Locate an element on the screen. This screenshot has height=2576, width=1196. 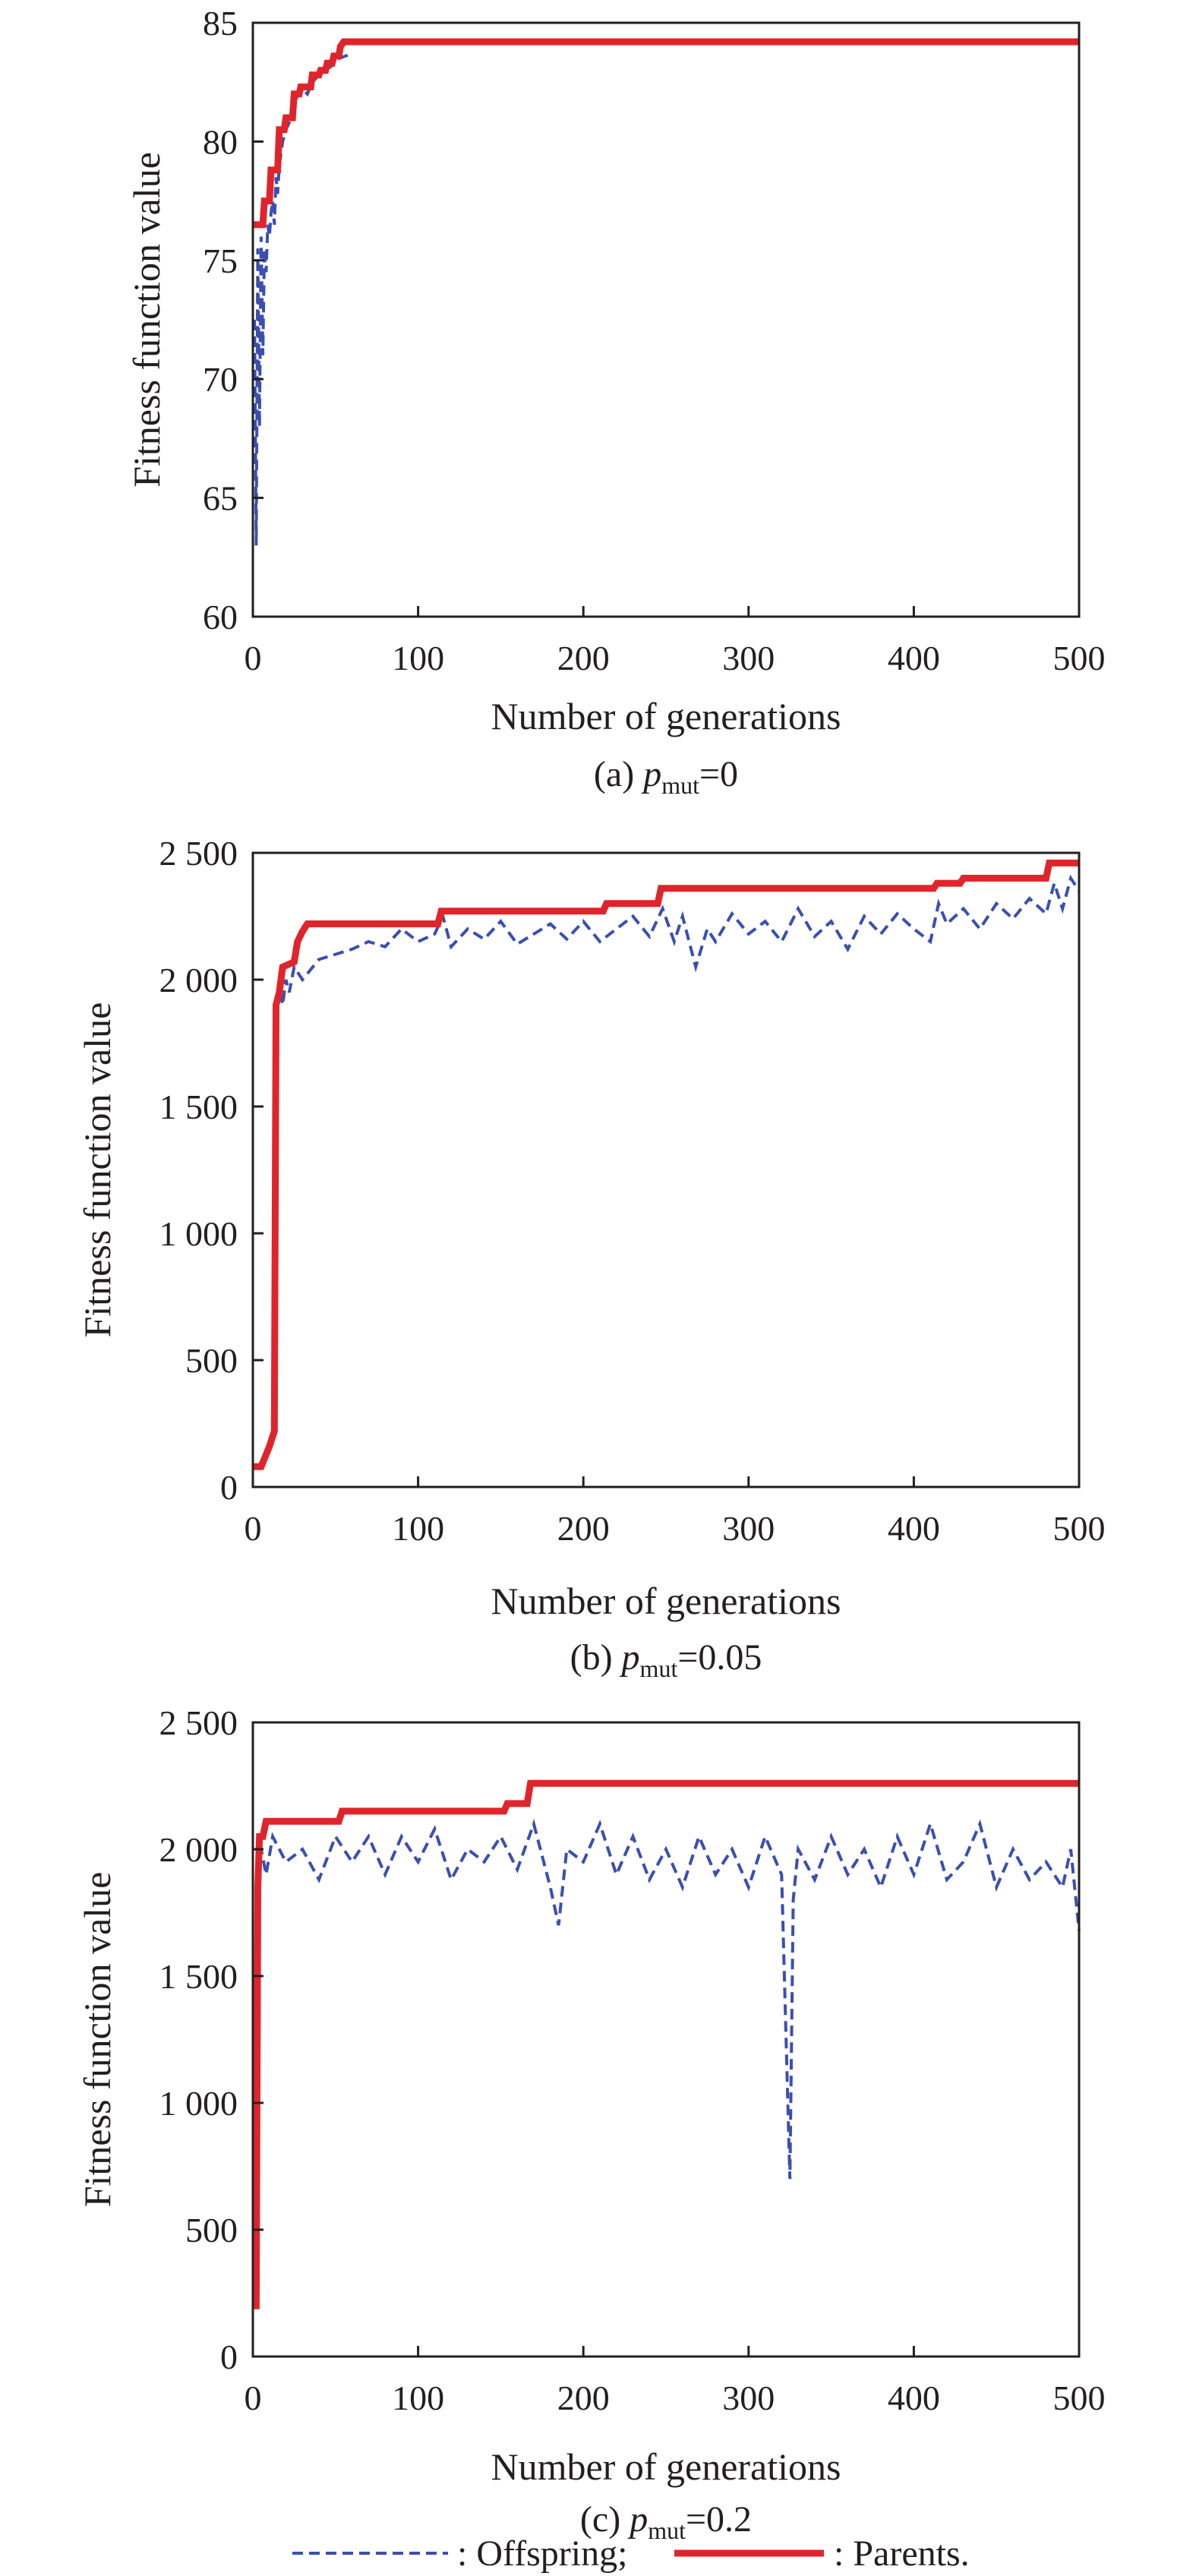
y-tick-label: 85 is located at coordinates (220, 24).